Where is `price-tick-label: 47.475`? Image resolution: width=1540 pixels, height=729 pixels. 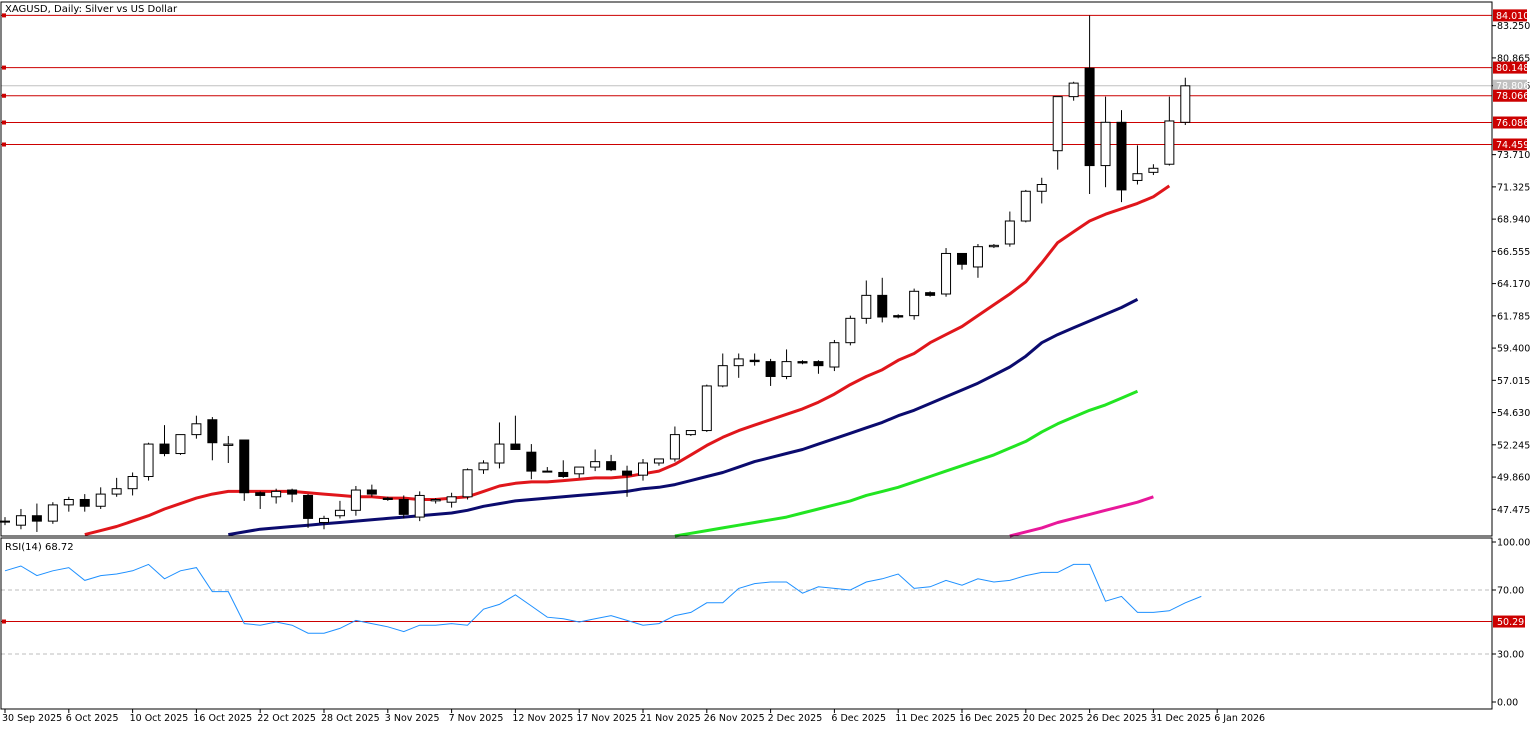 price-tick-label: 47.475 is located at coordinates (1513, 510).